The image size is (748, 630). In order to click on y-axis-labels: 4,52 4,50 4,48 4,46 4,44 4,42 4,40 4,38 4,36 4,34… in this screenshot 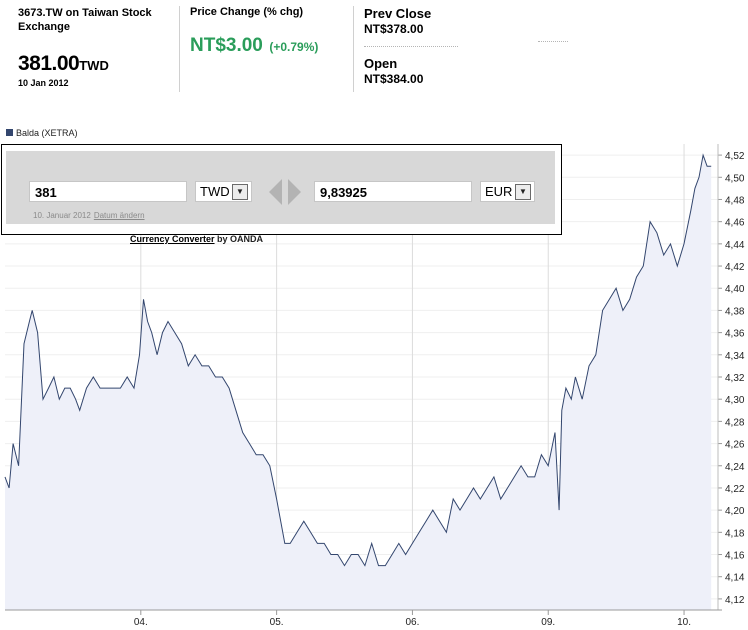, I will do `click(735, 378)`.